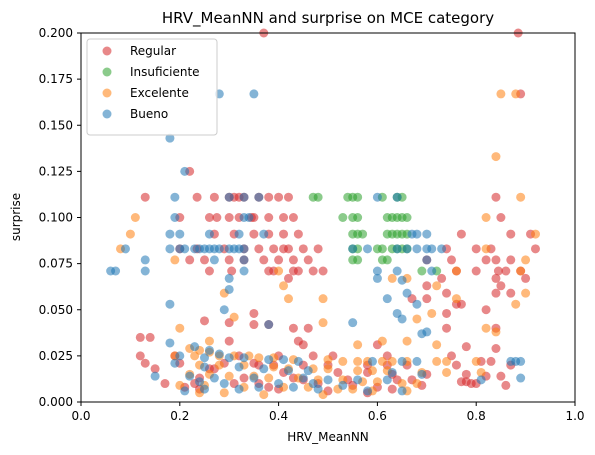 This screenshot has height=455, width=595. What do you see at coordinates (80, 416) in the screenshot?
I see `x-tick-label: 0.0` at bounding box center [80, 416].